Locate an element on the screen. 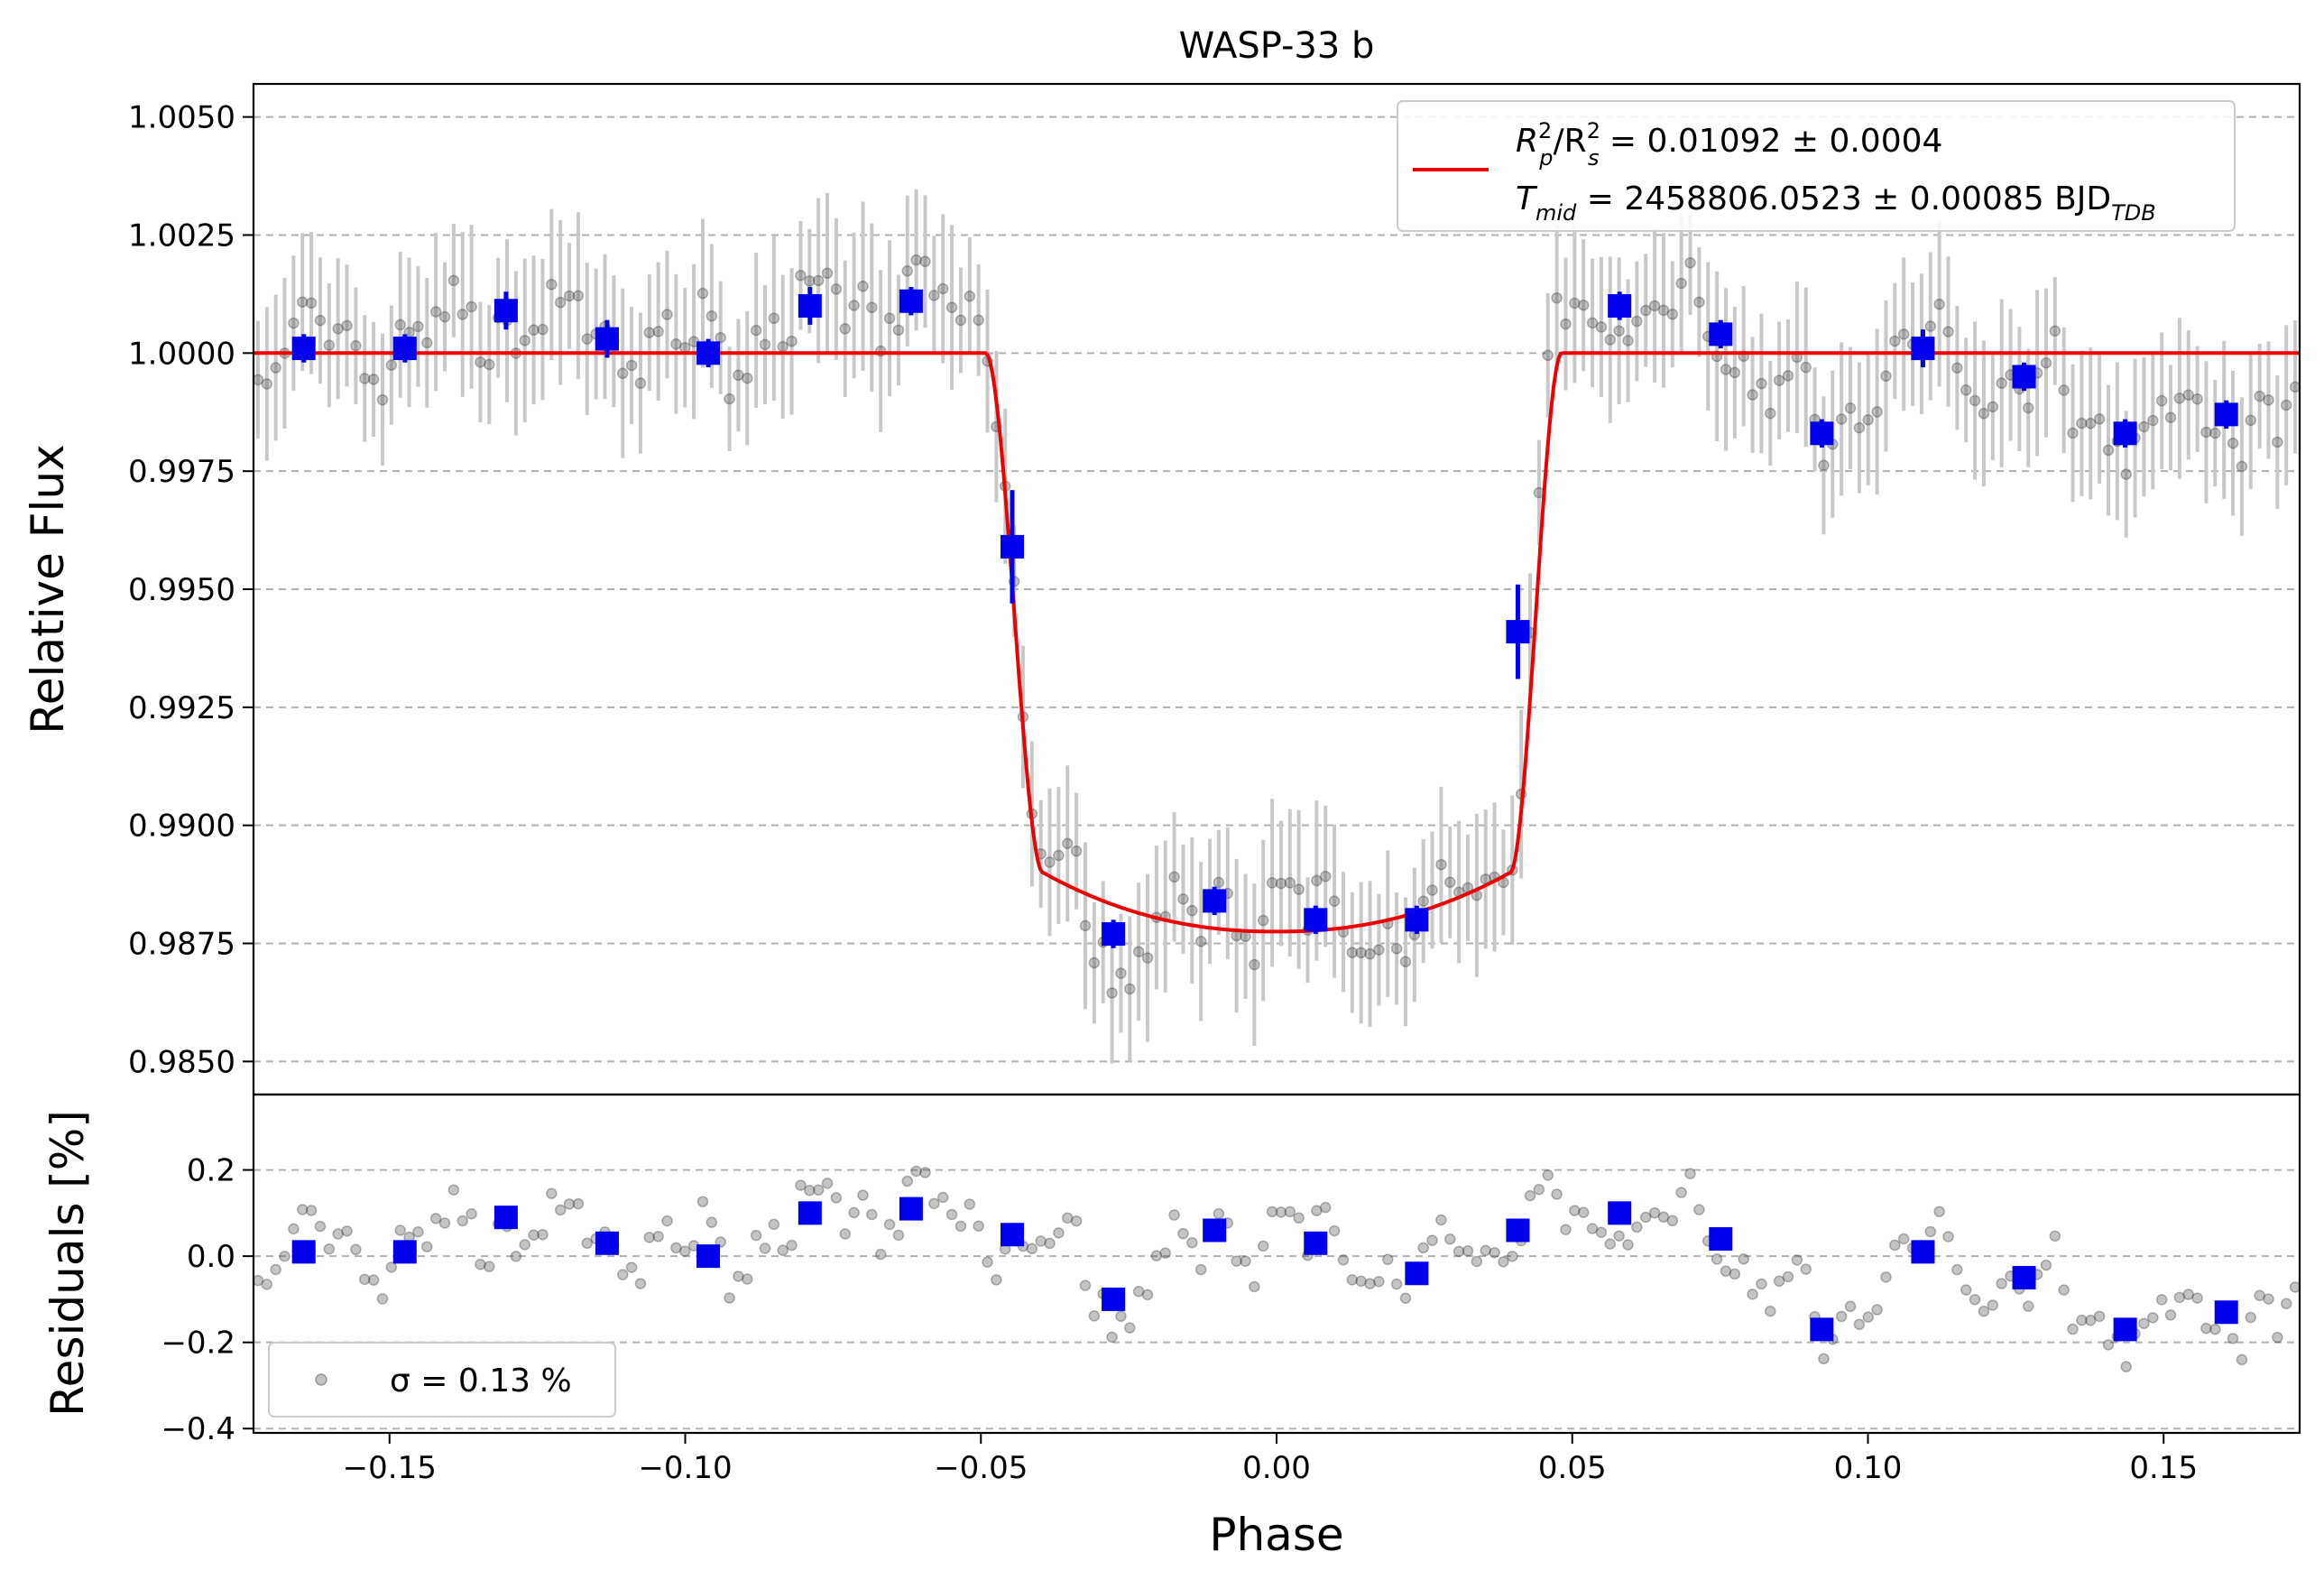  x-tick-label: −0.10 is located at coordinates (685, 1468).